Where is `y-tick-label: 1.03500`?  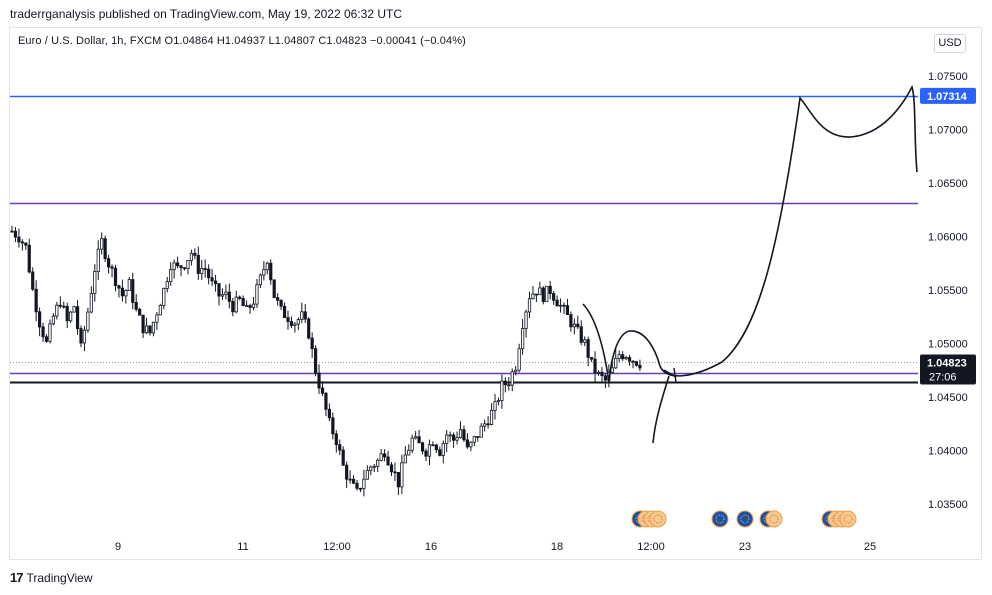
y-tick-label: 1.03500 is located at coordinates (948, 505).